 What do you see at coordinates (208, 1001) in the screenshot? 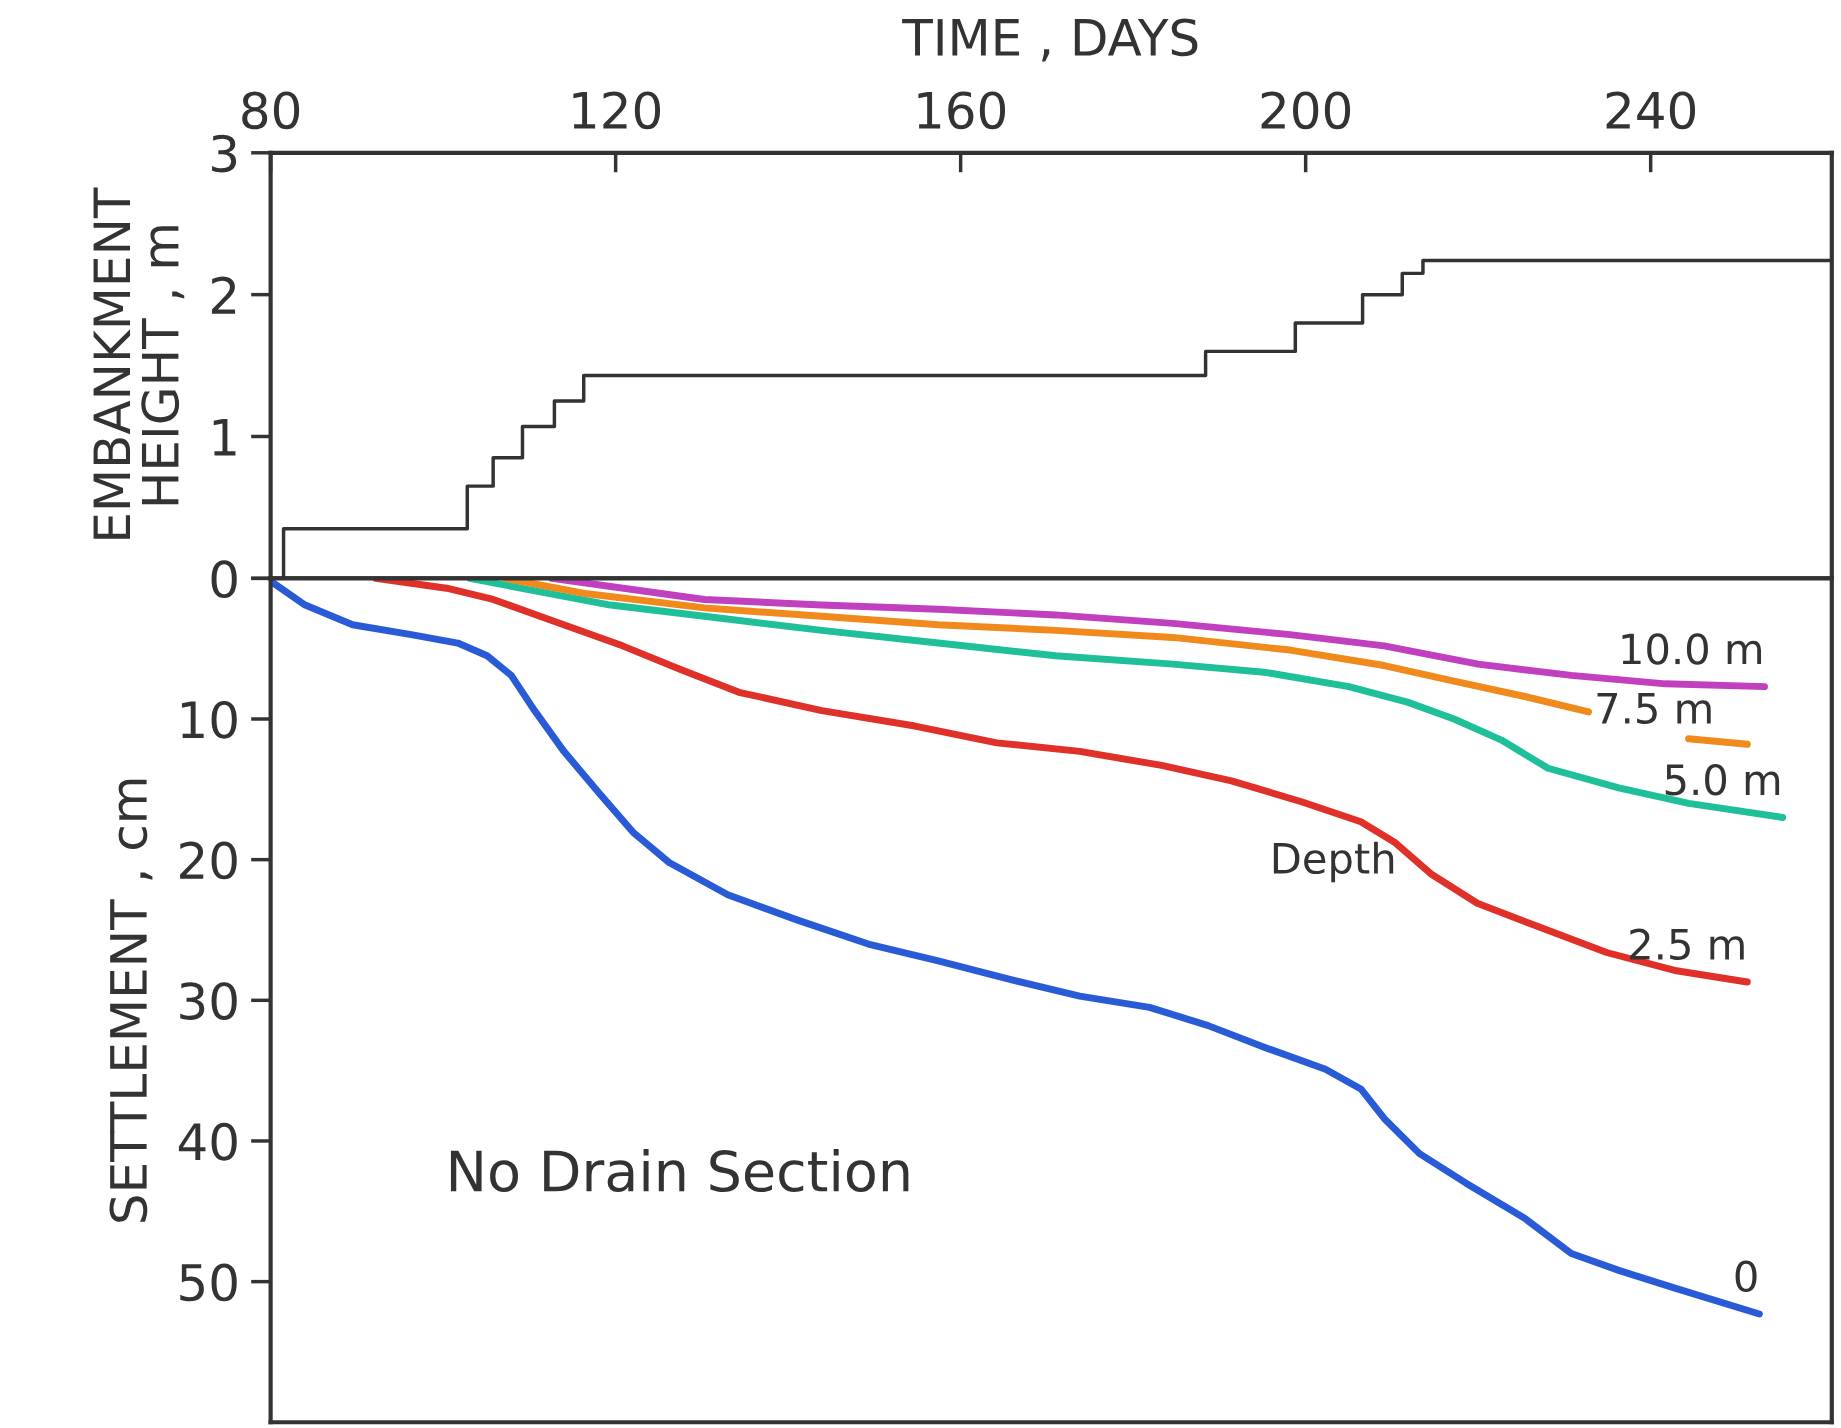
I see `y-tick-label: 30` at bounding box center [208, 1001].